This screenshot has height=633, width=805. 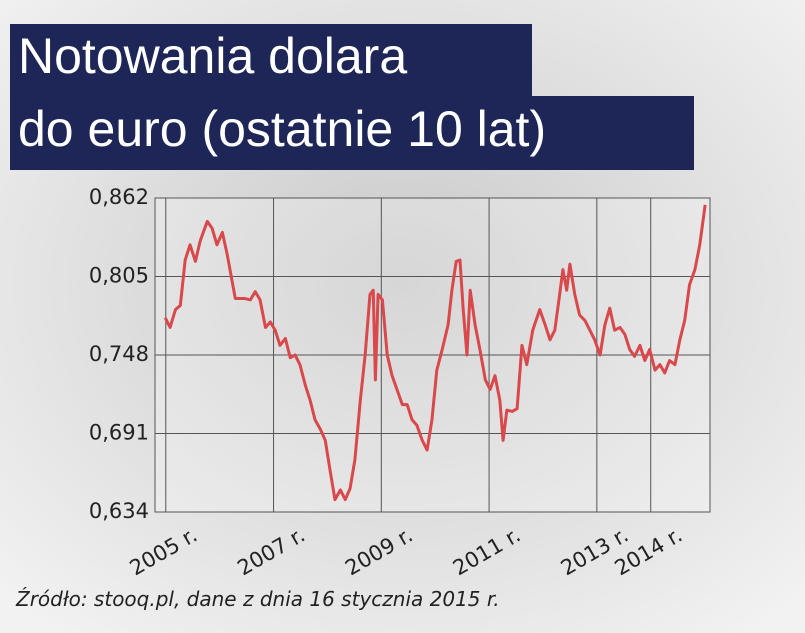 What do you see at coordinates (119, 511) in the screenshot?
I see `y-tick-label: 0,634` at bounding box center [119, 511].